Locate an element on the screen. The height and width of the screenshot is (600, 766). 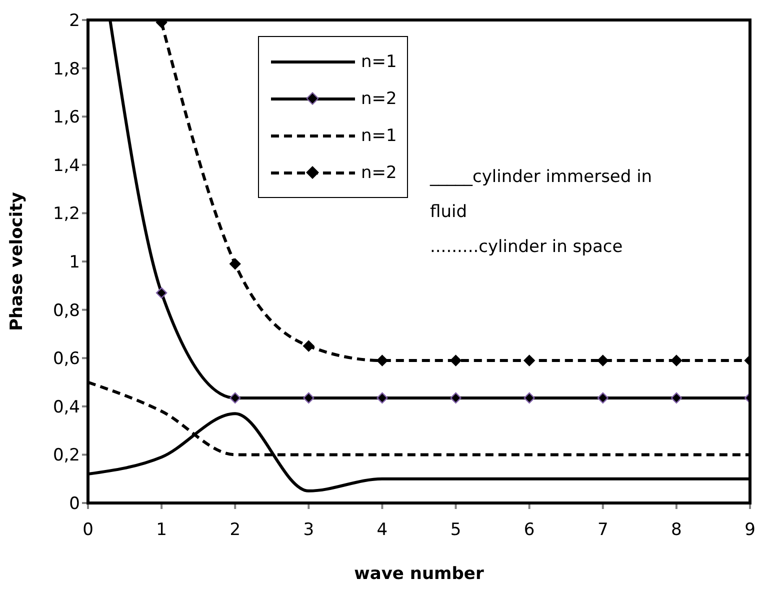
y-tick-label: 1 is located at coordinates (74, 262).